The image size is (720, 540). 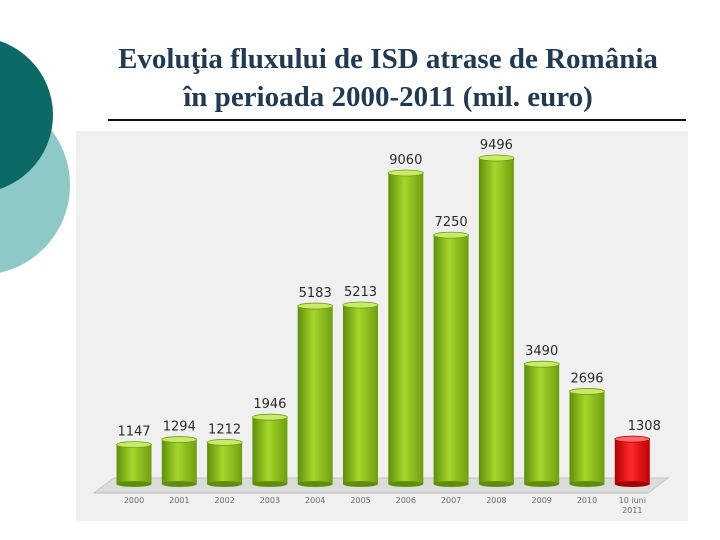 What do you see at coordinates (360, 292) in the screenshot?
I see `value-label: 5213` at bounding box center [360, 292].